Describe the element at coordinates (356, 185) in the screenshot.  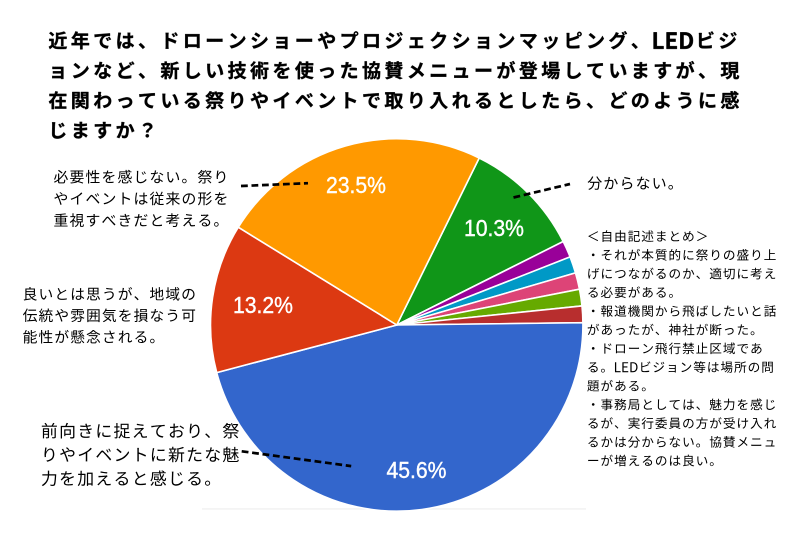
I see `svg-text: 23.5%` at that location.